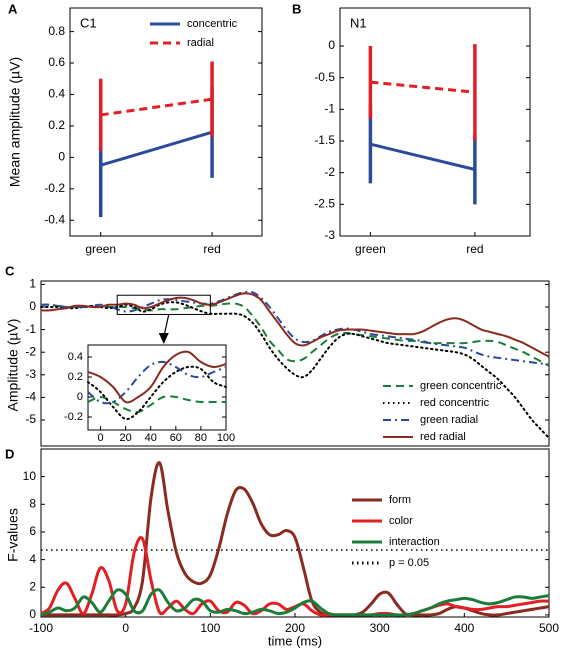 Image resolution: width=566 pixels, height=650 pixels. What do you see at coordinates (401, 521) in the screenshot?
I see `legend-label: color` at bounding box center [401, 521].